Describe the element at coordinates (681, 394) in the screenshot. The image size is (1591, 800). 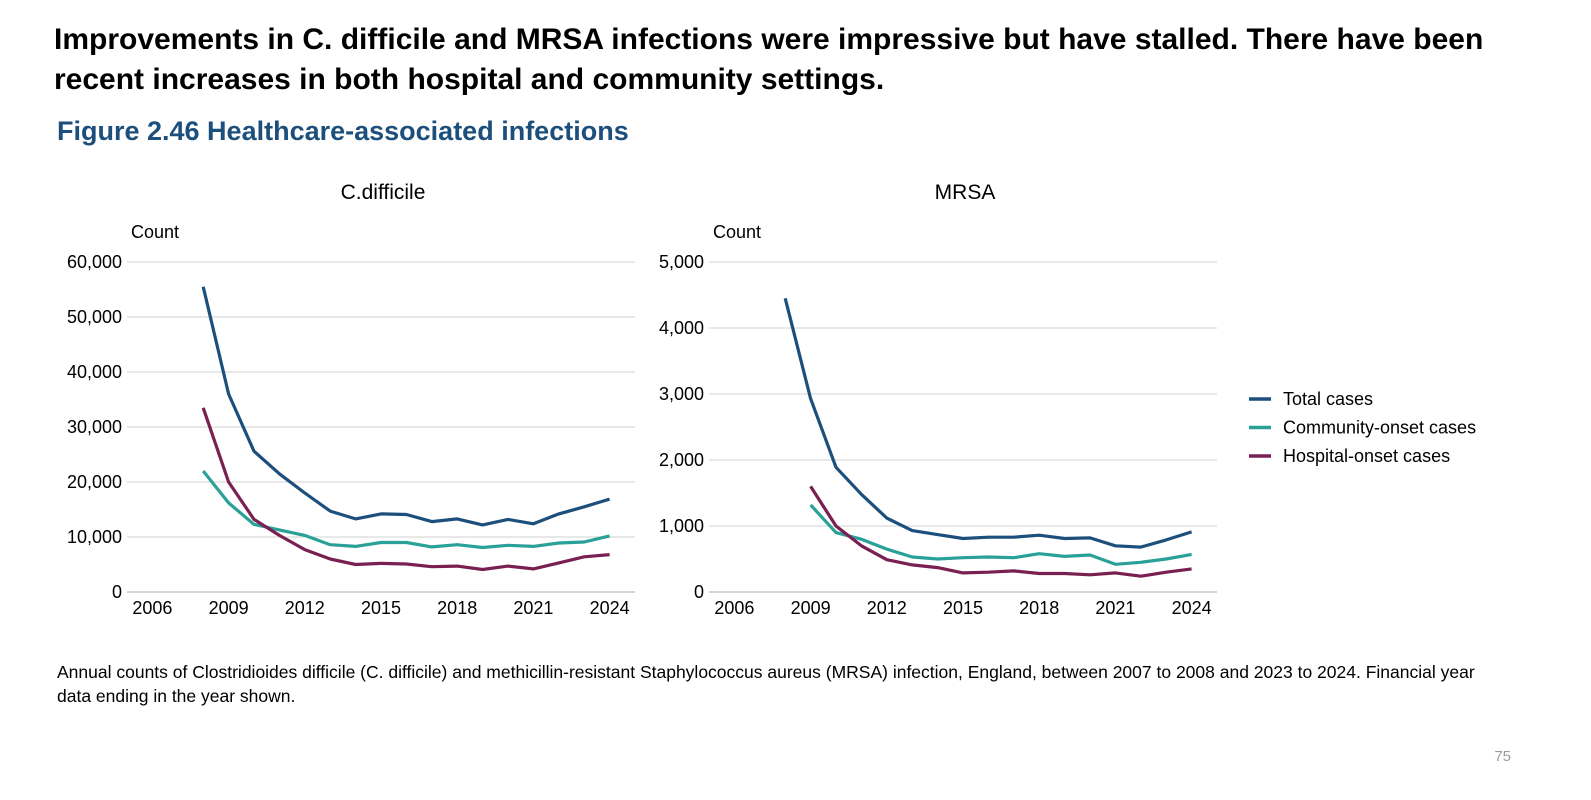
I see `y-tick-label: 3,000` at that location.